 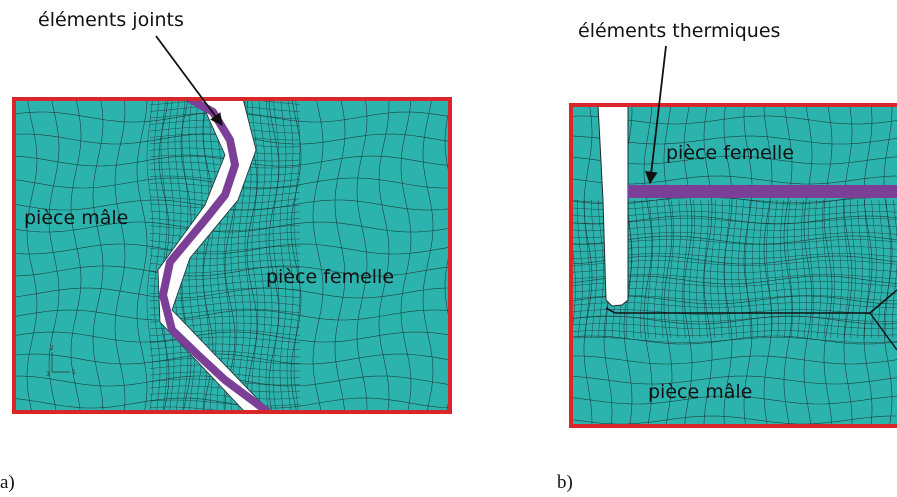 What do you see at coordinates (679, 31) in the screenshot?
I see `annotation-thermal-elements: éléments thermiques` at bounding box center [679, 31].